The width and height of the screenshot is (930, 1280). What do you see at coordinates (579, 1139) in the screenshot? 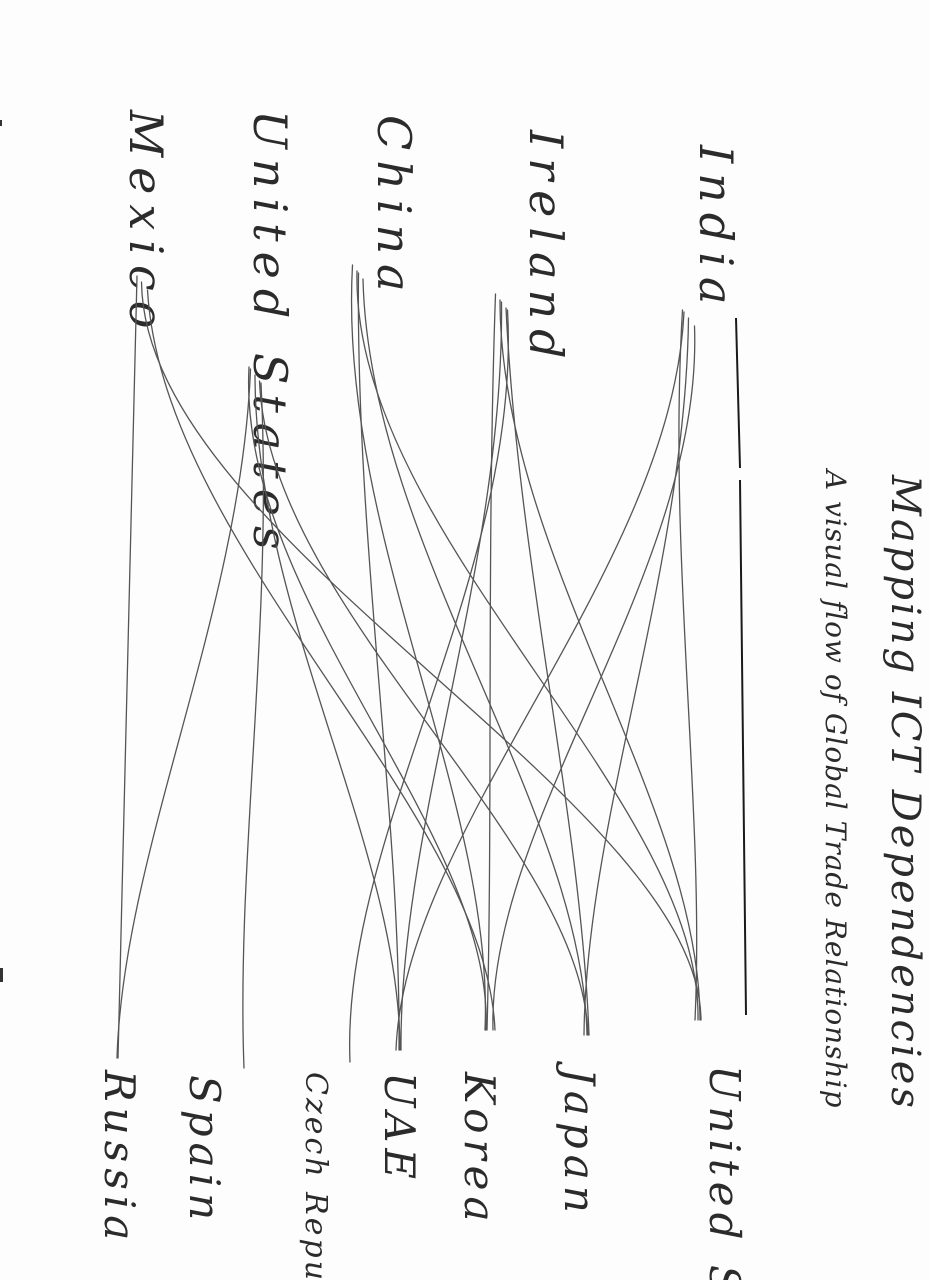
I see `destination-label-japan: Japan` at bounding box center [579, 1139].